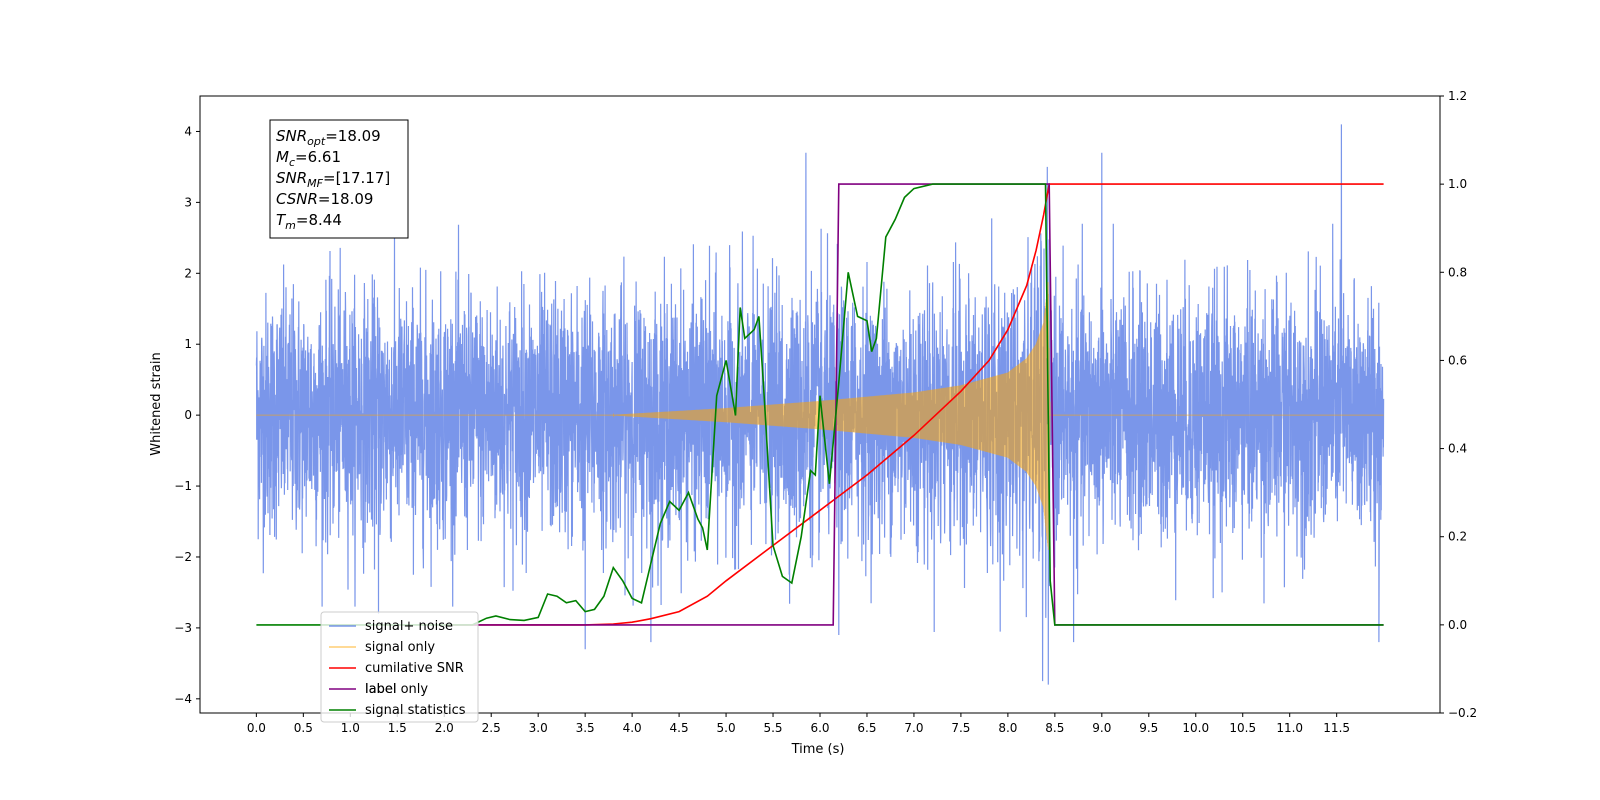 This screenshot has height=800, width=1600. Describe the element at coordinates (183, 486) in the screenshot. I see `y-tick-label: −1` at that location.